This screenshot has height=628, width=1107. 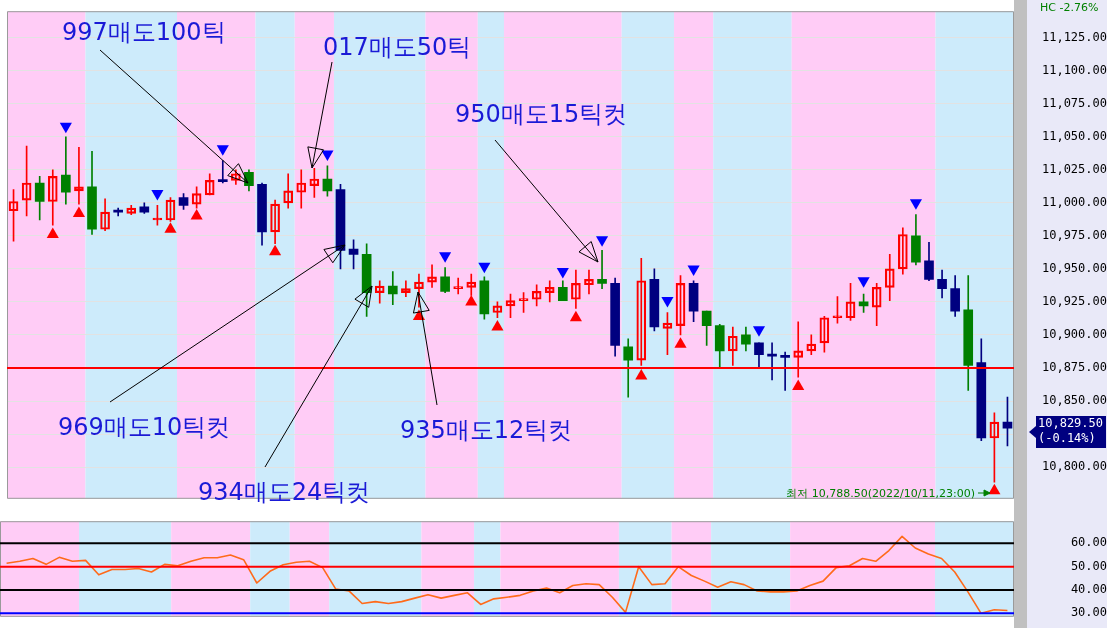 I want to click on y-tick-label: 40.00, so click(x=1088, y=589).